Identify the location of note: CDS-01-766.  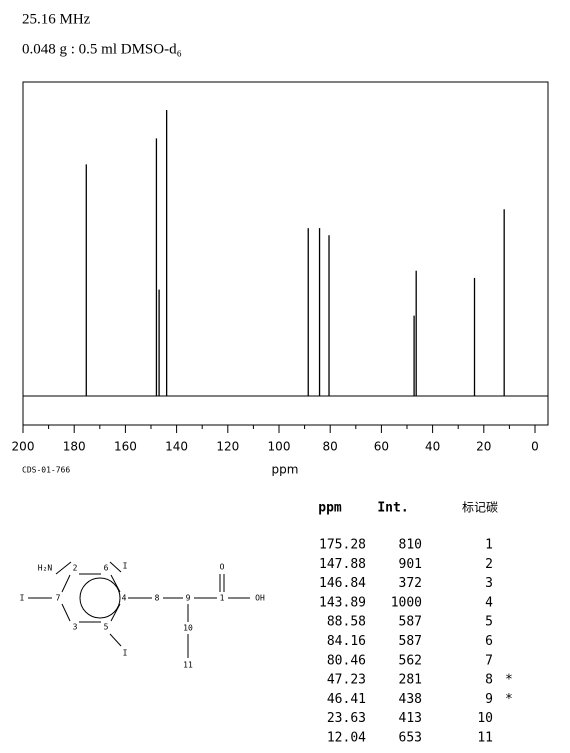
(46, 470).